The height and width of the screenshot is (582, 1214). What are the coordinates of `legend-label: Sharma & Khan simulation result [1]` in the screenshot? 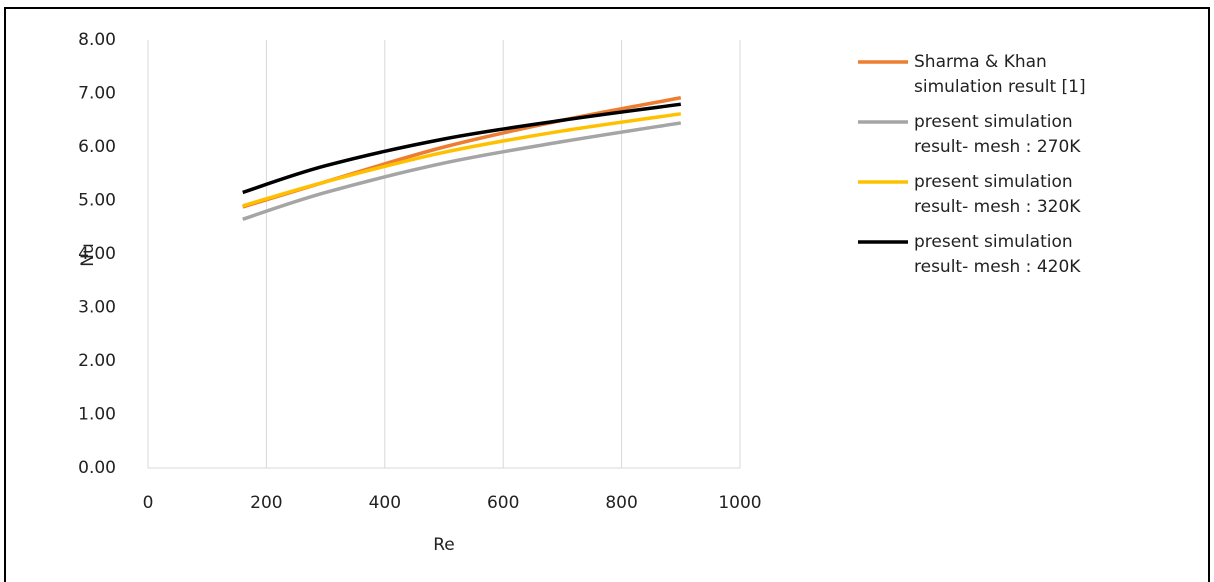 It's located at (1000, 74).